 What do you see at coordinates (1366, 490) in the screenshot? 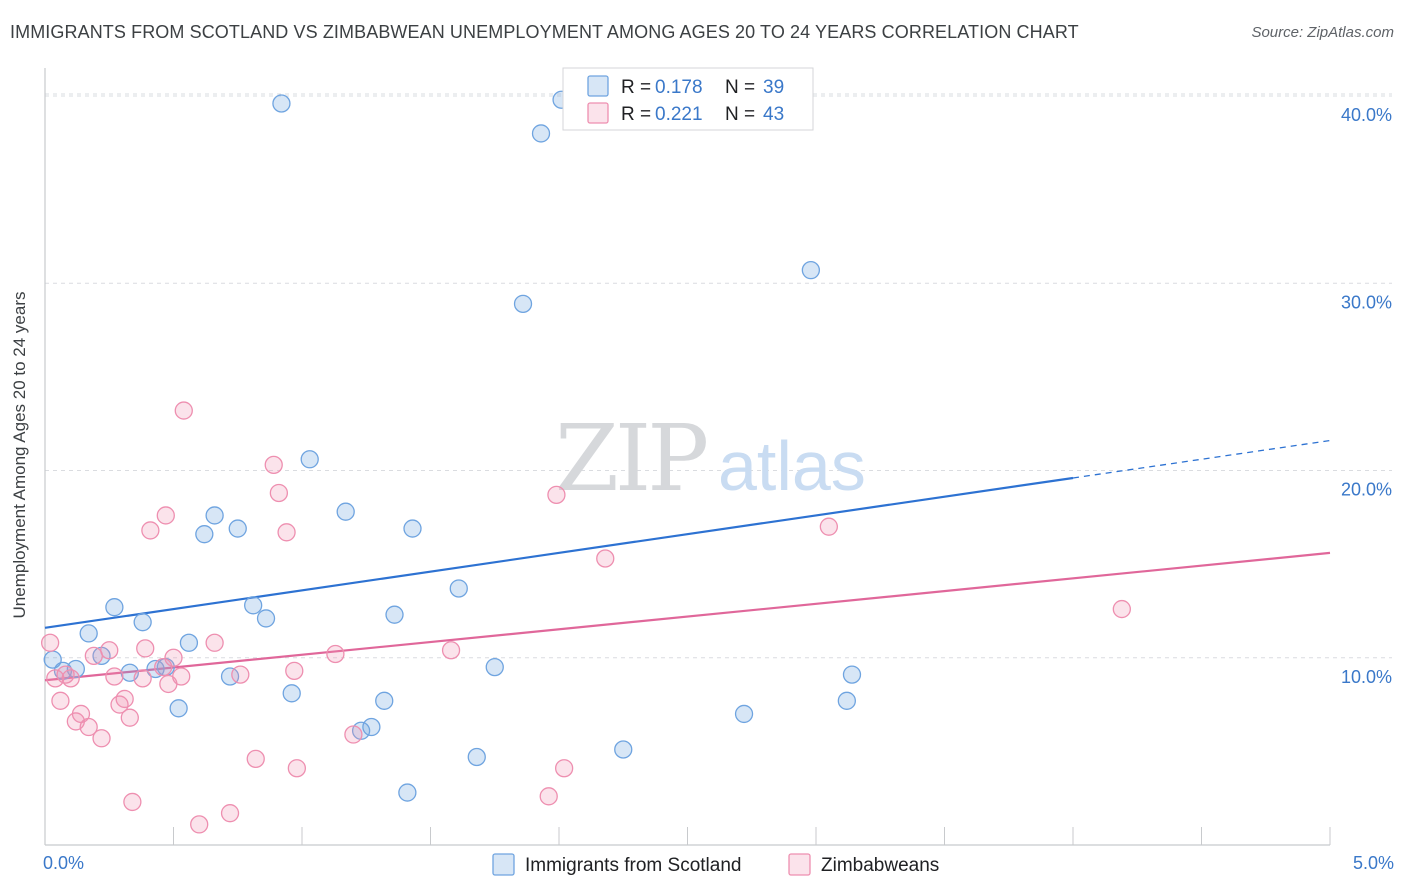
I see `y-tick-label: 20.0%` at bounding box center [1366, 490].